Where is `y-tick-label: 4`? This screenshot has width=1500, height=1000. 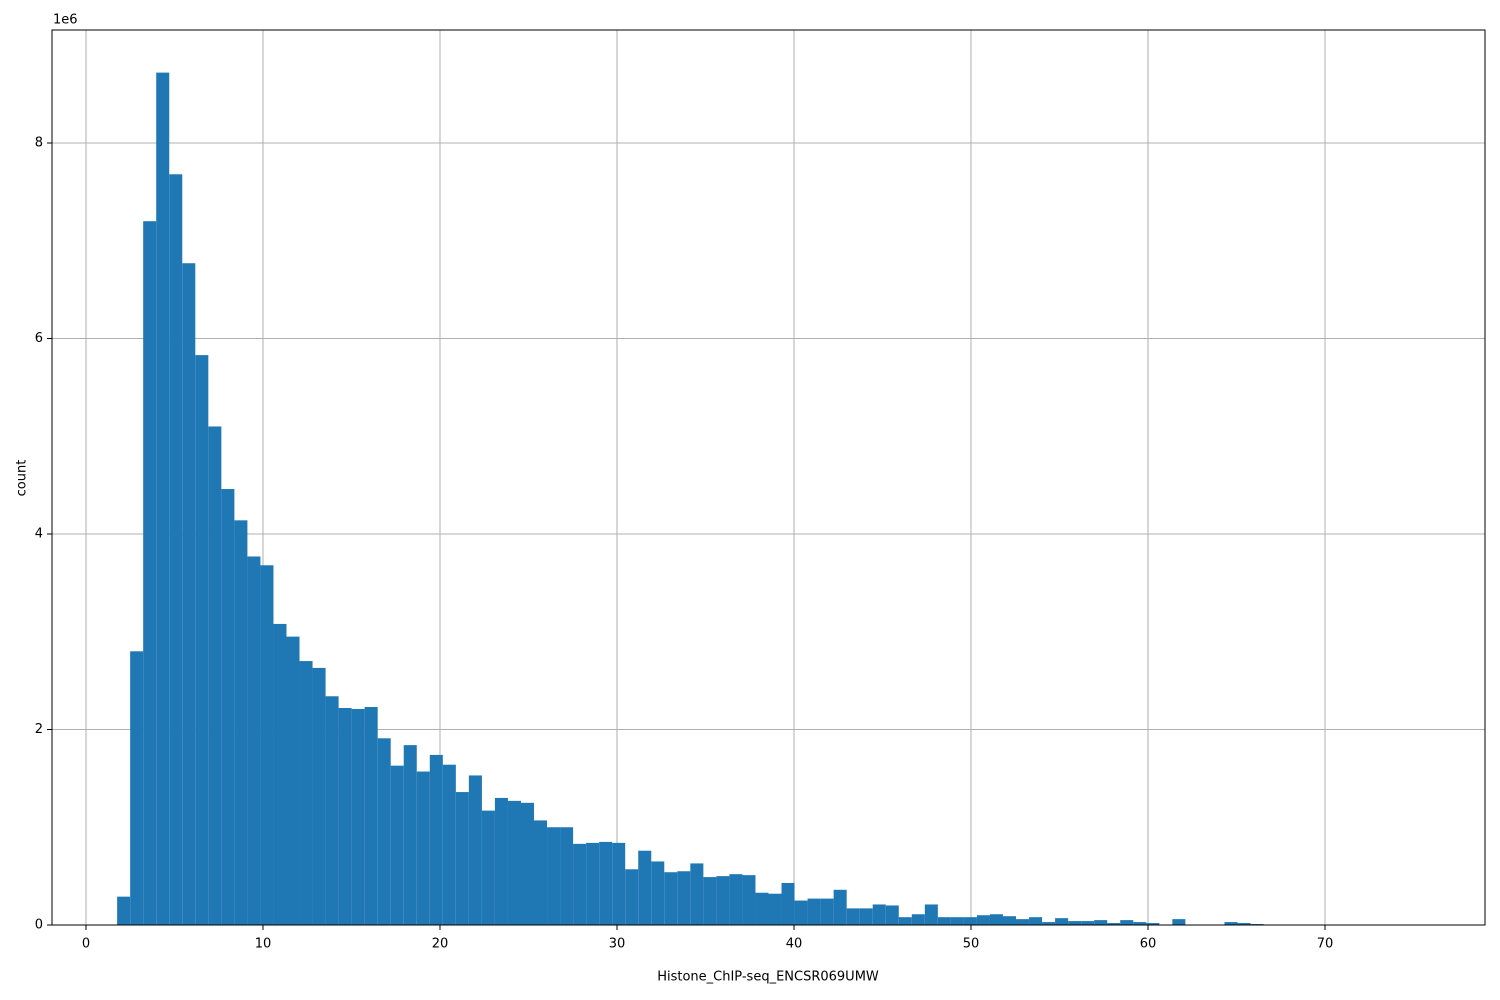
y-tick-label: 4 is located at coordinates (39, 533).